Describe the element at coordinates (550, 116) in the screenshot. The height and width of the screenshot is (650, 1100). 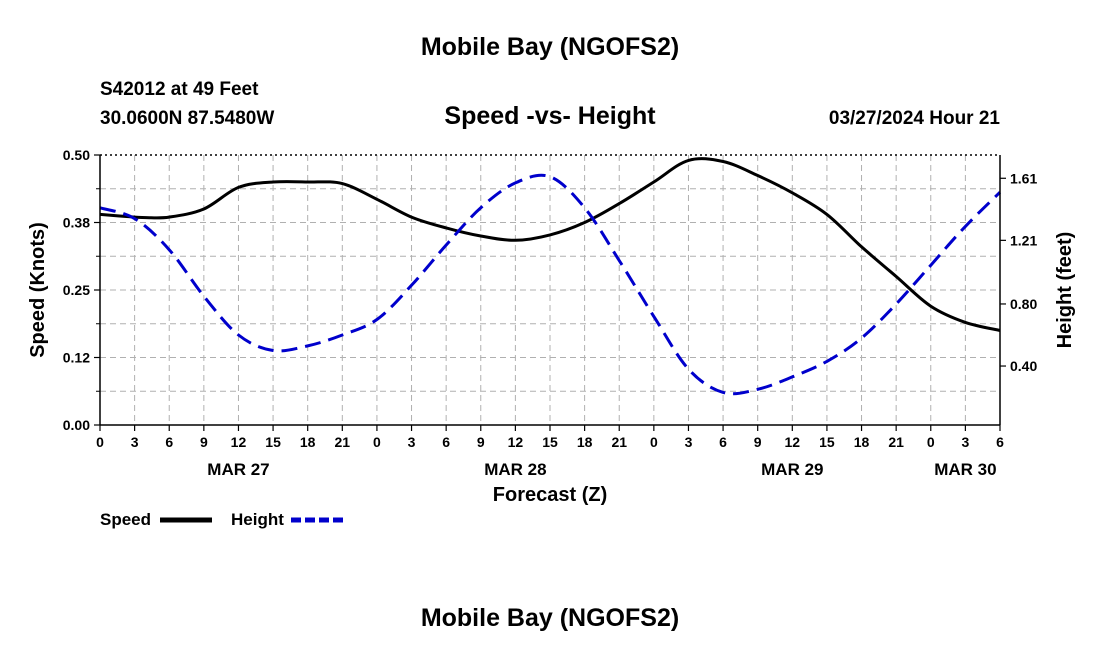
I see `chart-title: Speed -vs- Height` at that location.